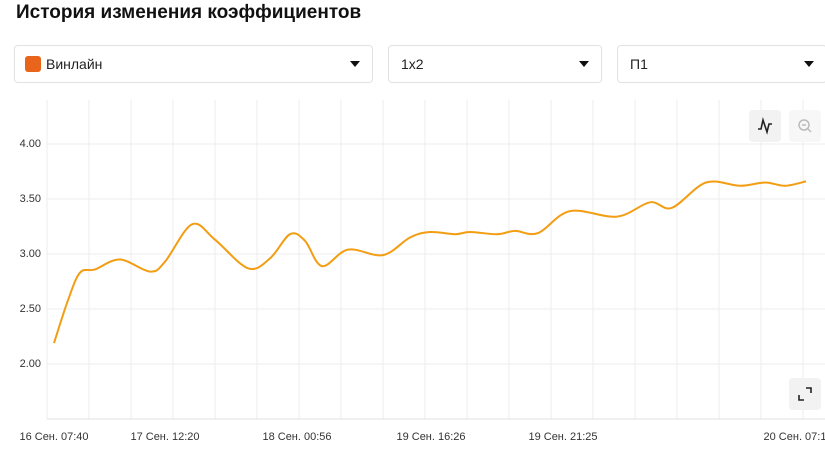 Image resolution: width=825 pixels, height=449 pixels. Describe the element at coordinates (805, 394) in the screenshot. I see `fullscreen-button` at that location.